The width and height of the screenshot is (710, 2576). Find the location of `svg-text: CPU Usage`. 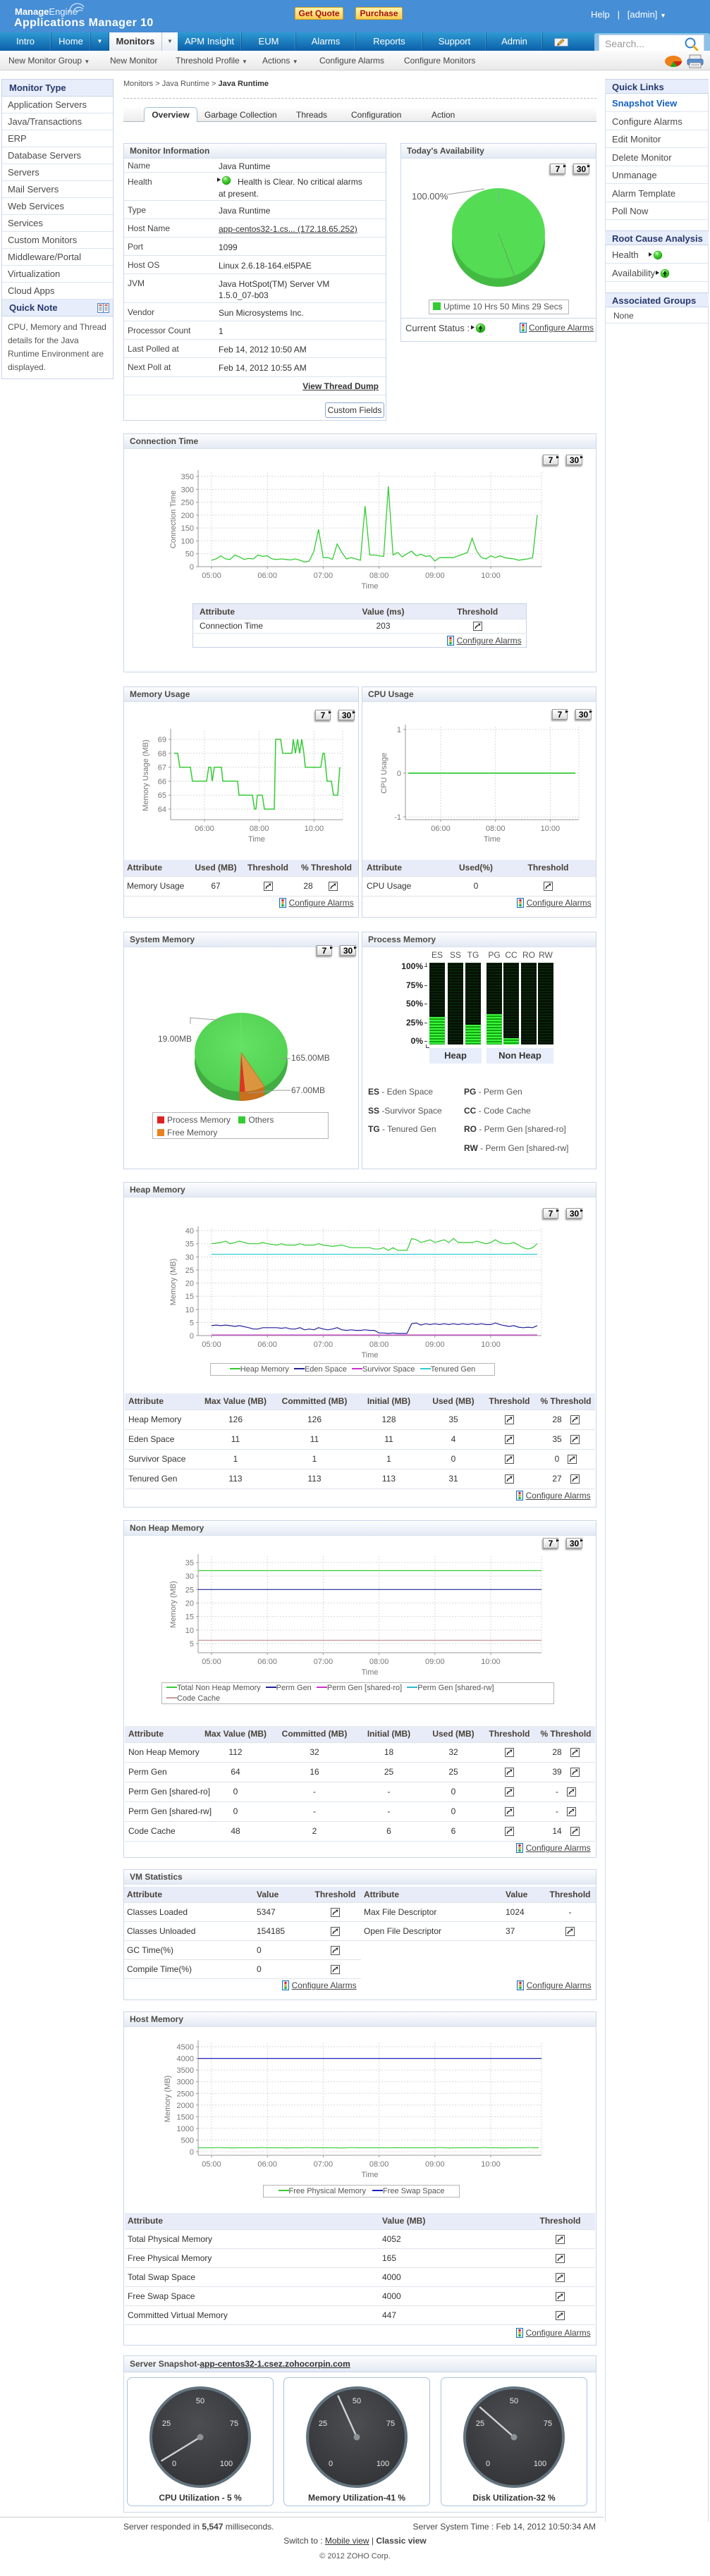

svg-text: CPU Usage is located at coordinates (384, 774).